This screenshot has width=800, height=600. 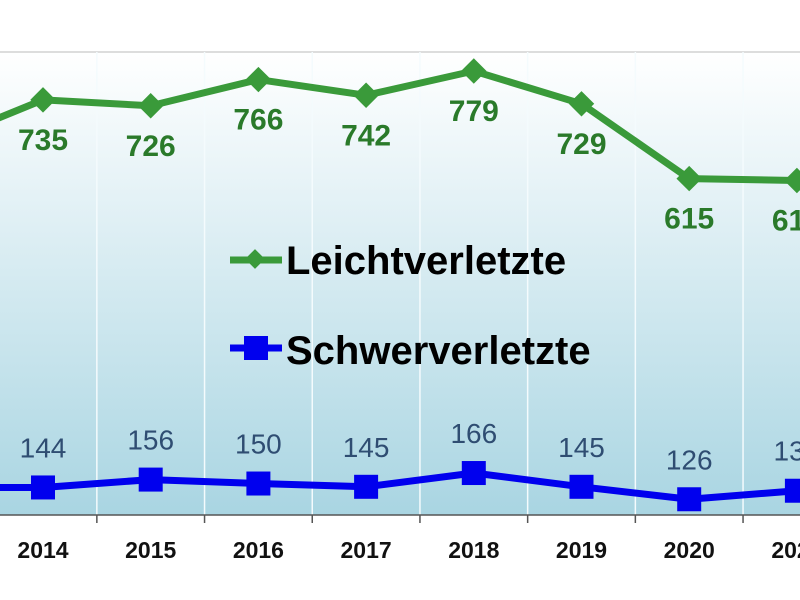 What do you see at coordinates (581, 550) in the screenshot?
I see `x-tick-label-2019: 2019` at bounding box center [581, 550].